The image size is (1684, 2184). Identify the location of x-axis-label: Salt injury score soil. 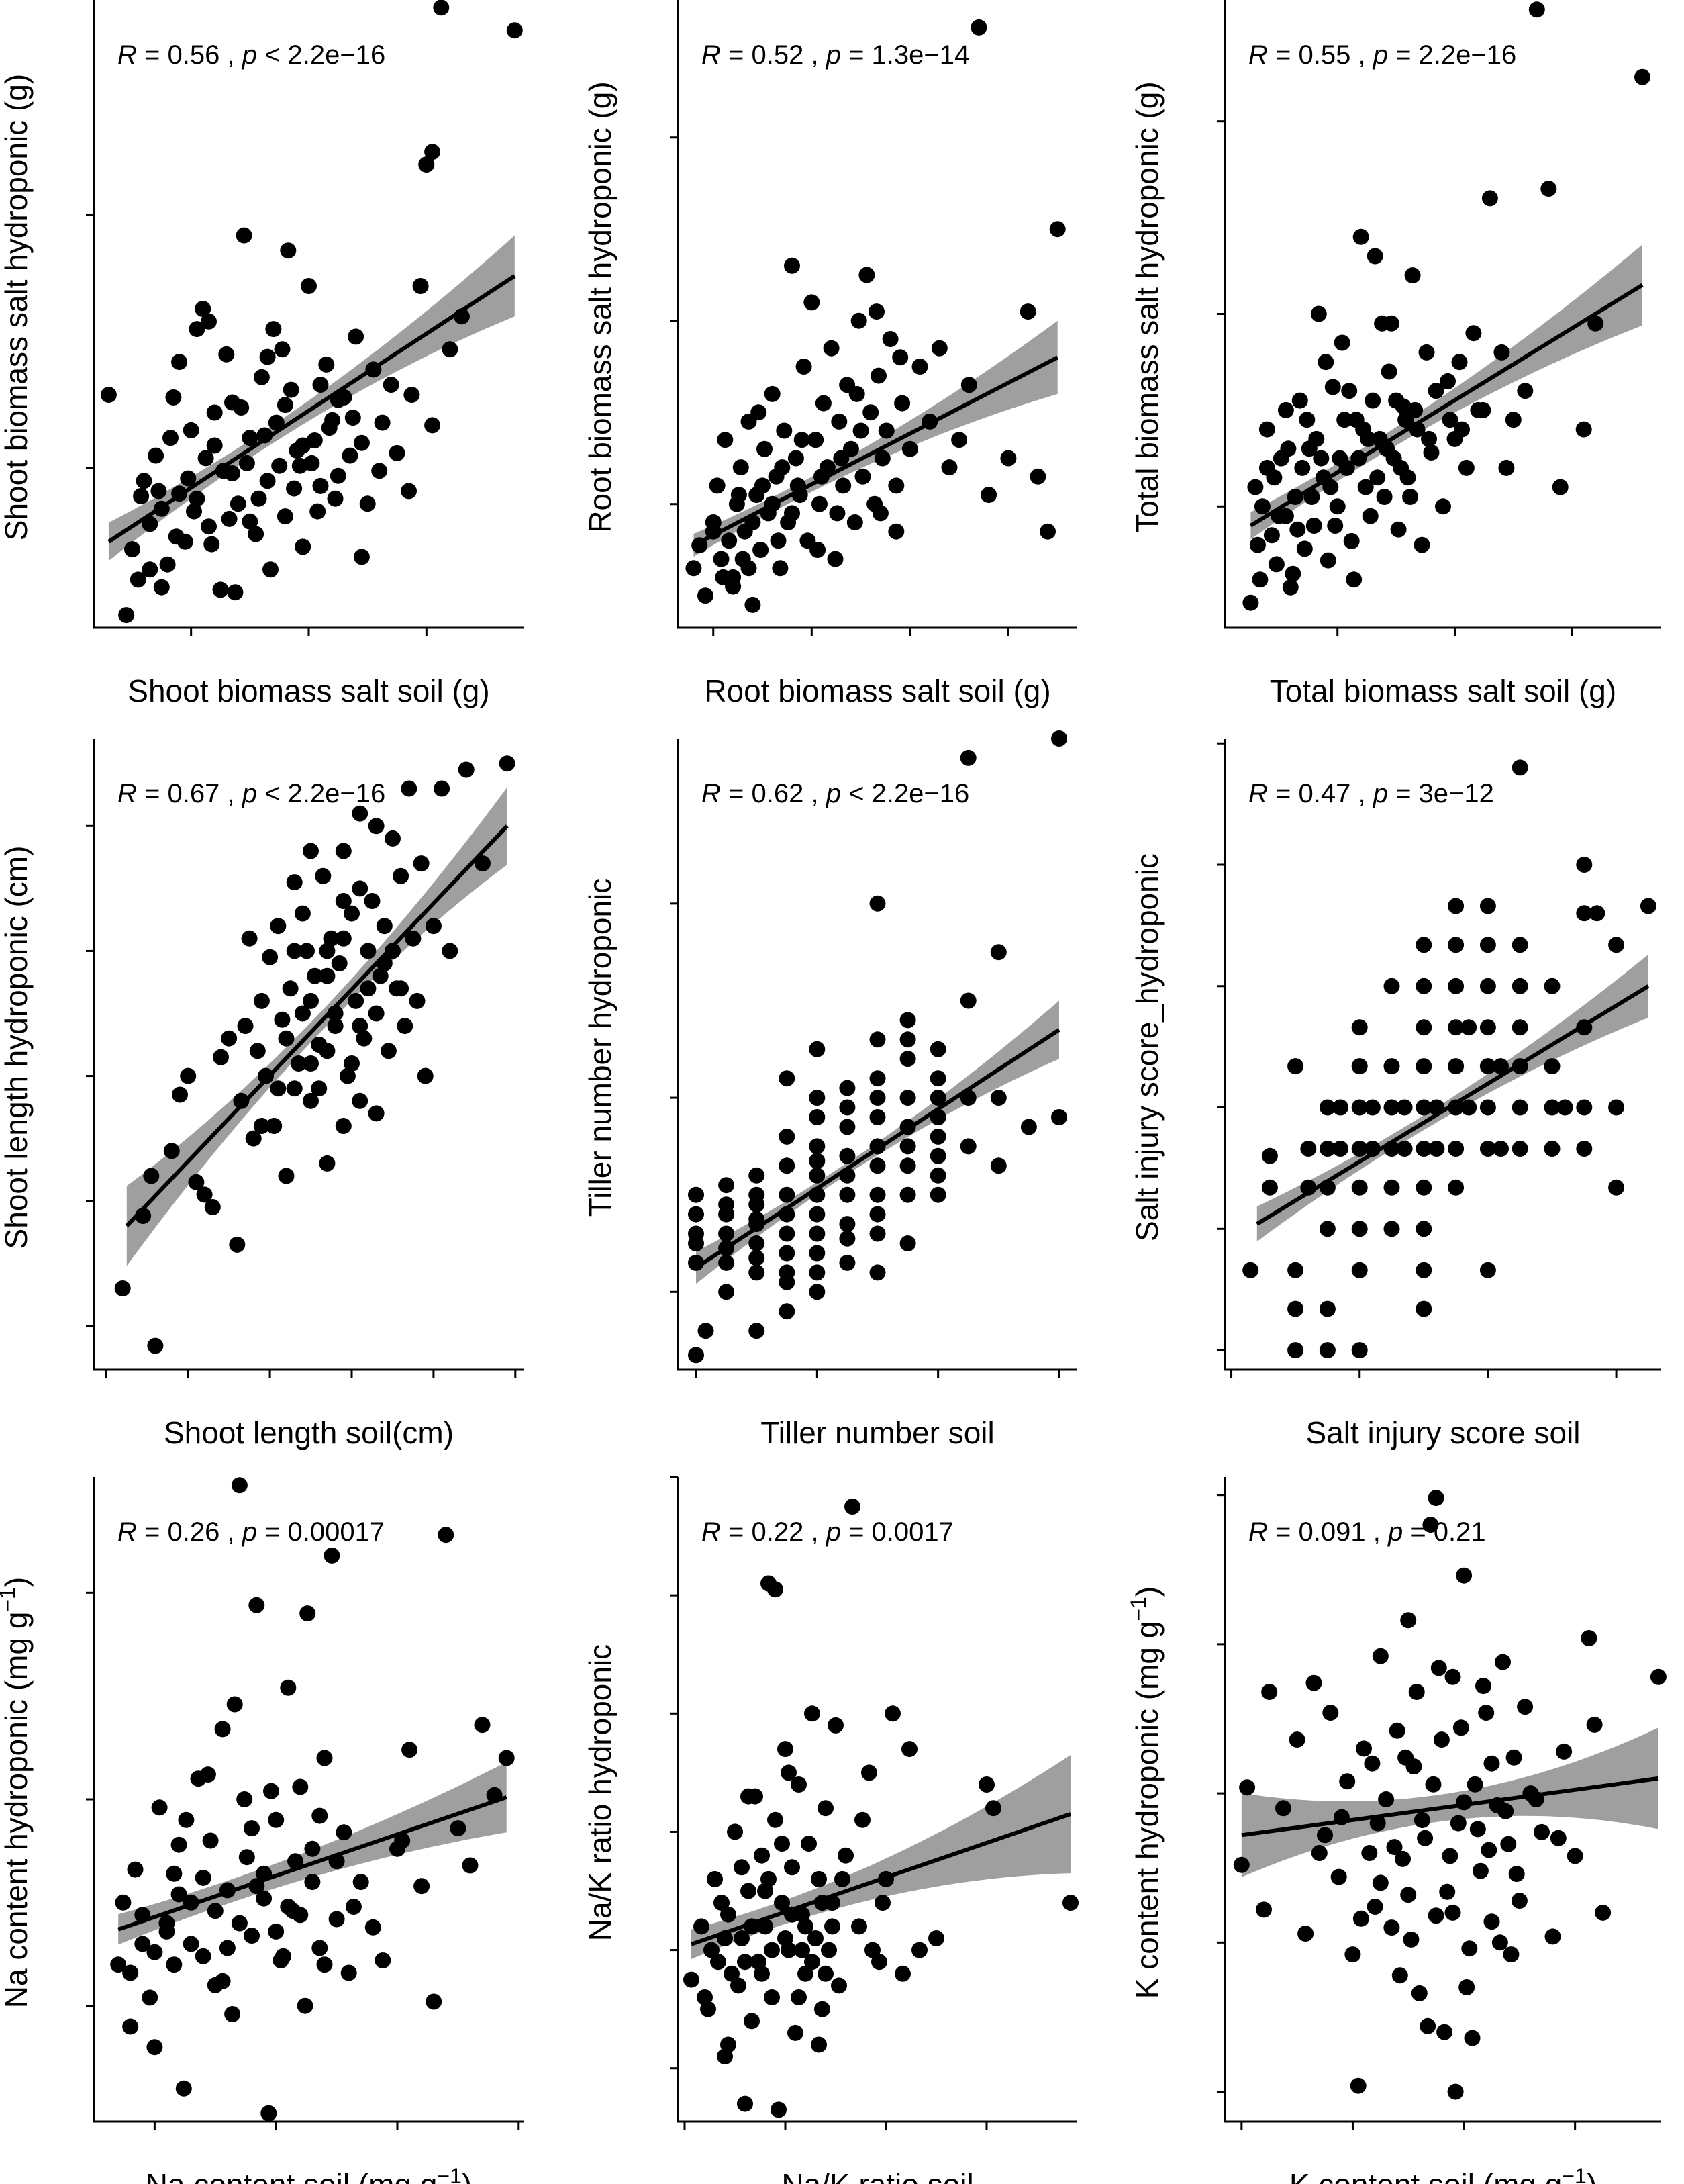
(1442, 1432).